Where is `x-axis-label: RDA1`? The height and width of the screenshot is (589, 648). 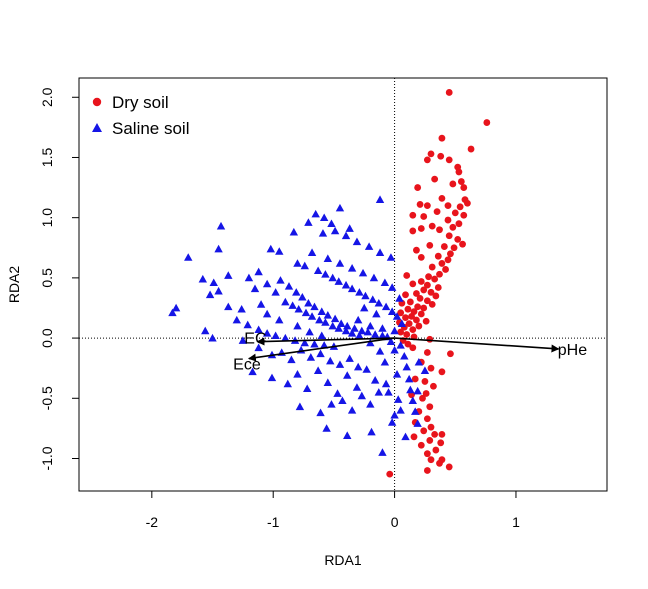 x-axis-label: RDA1 is located at coordinates (343, 560).